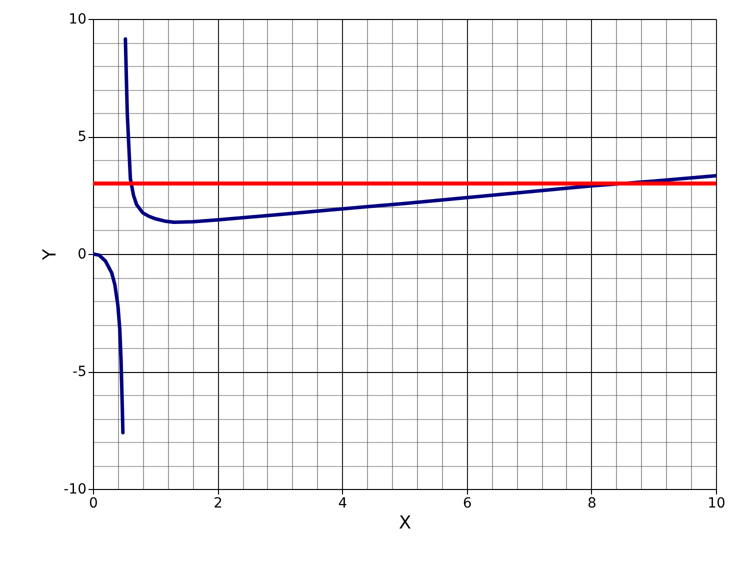  I want to click on x-tick-label: 0, so click(93, 504).